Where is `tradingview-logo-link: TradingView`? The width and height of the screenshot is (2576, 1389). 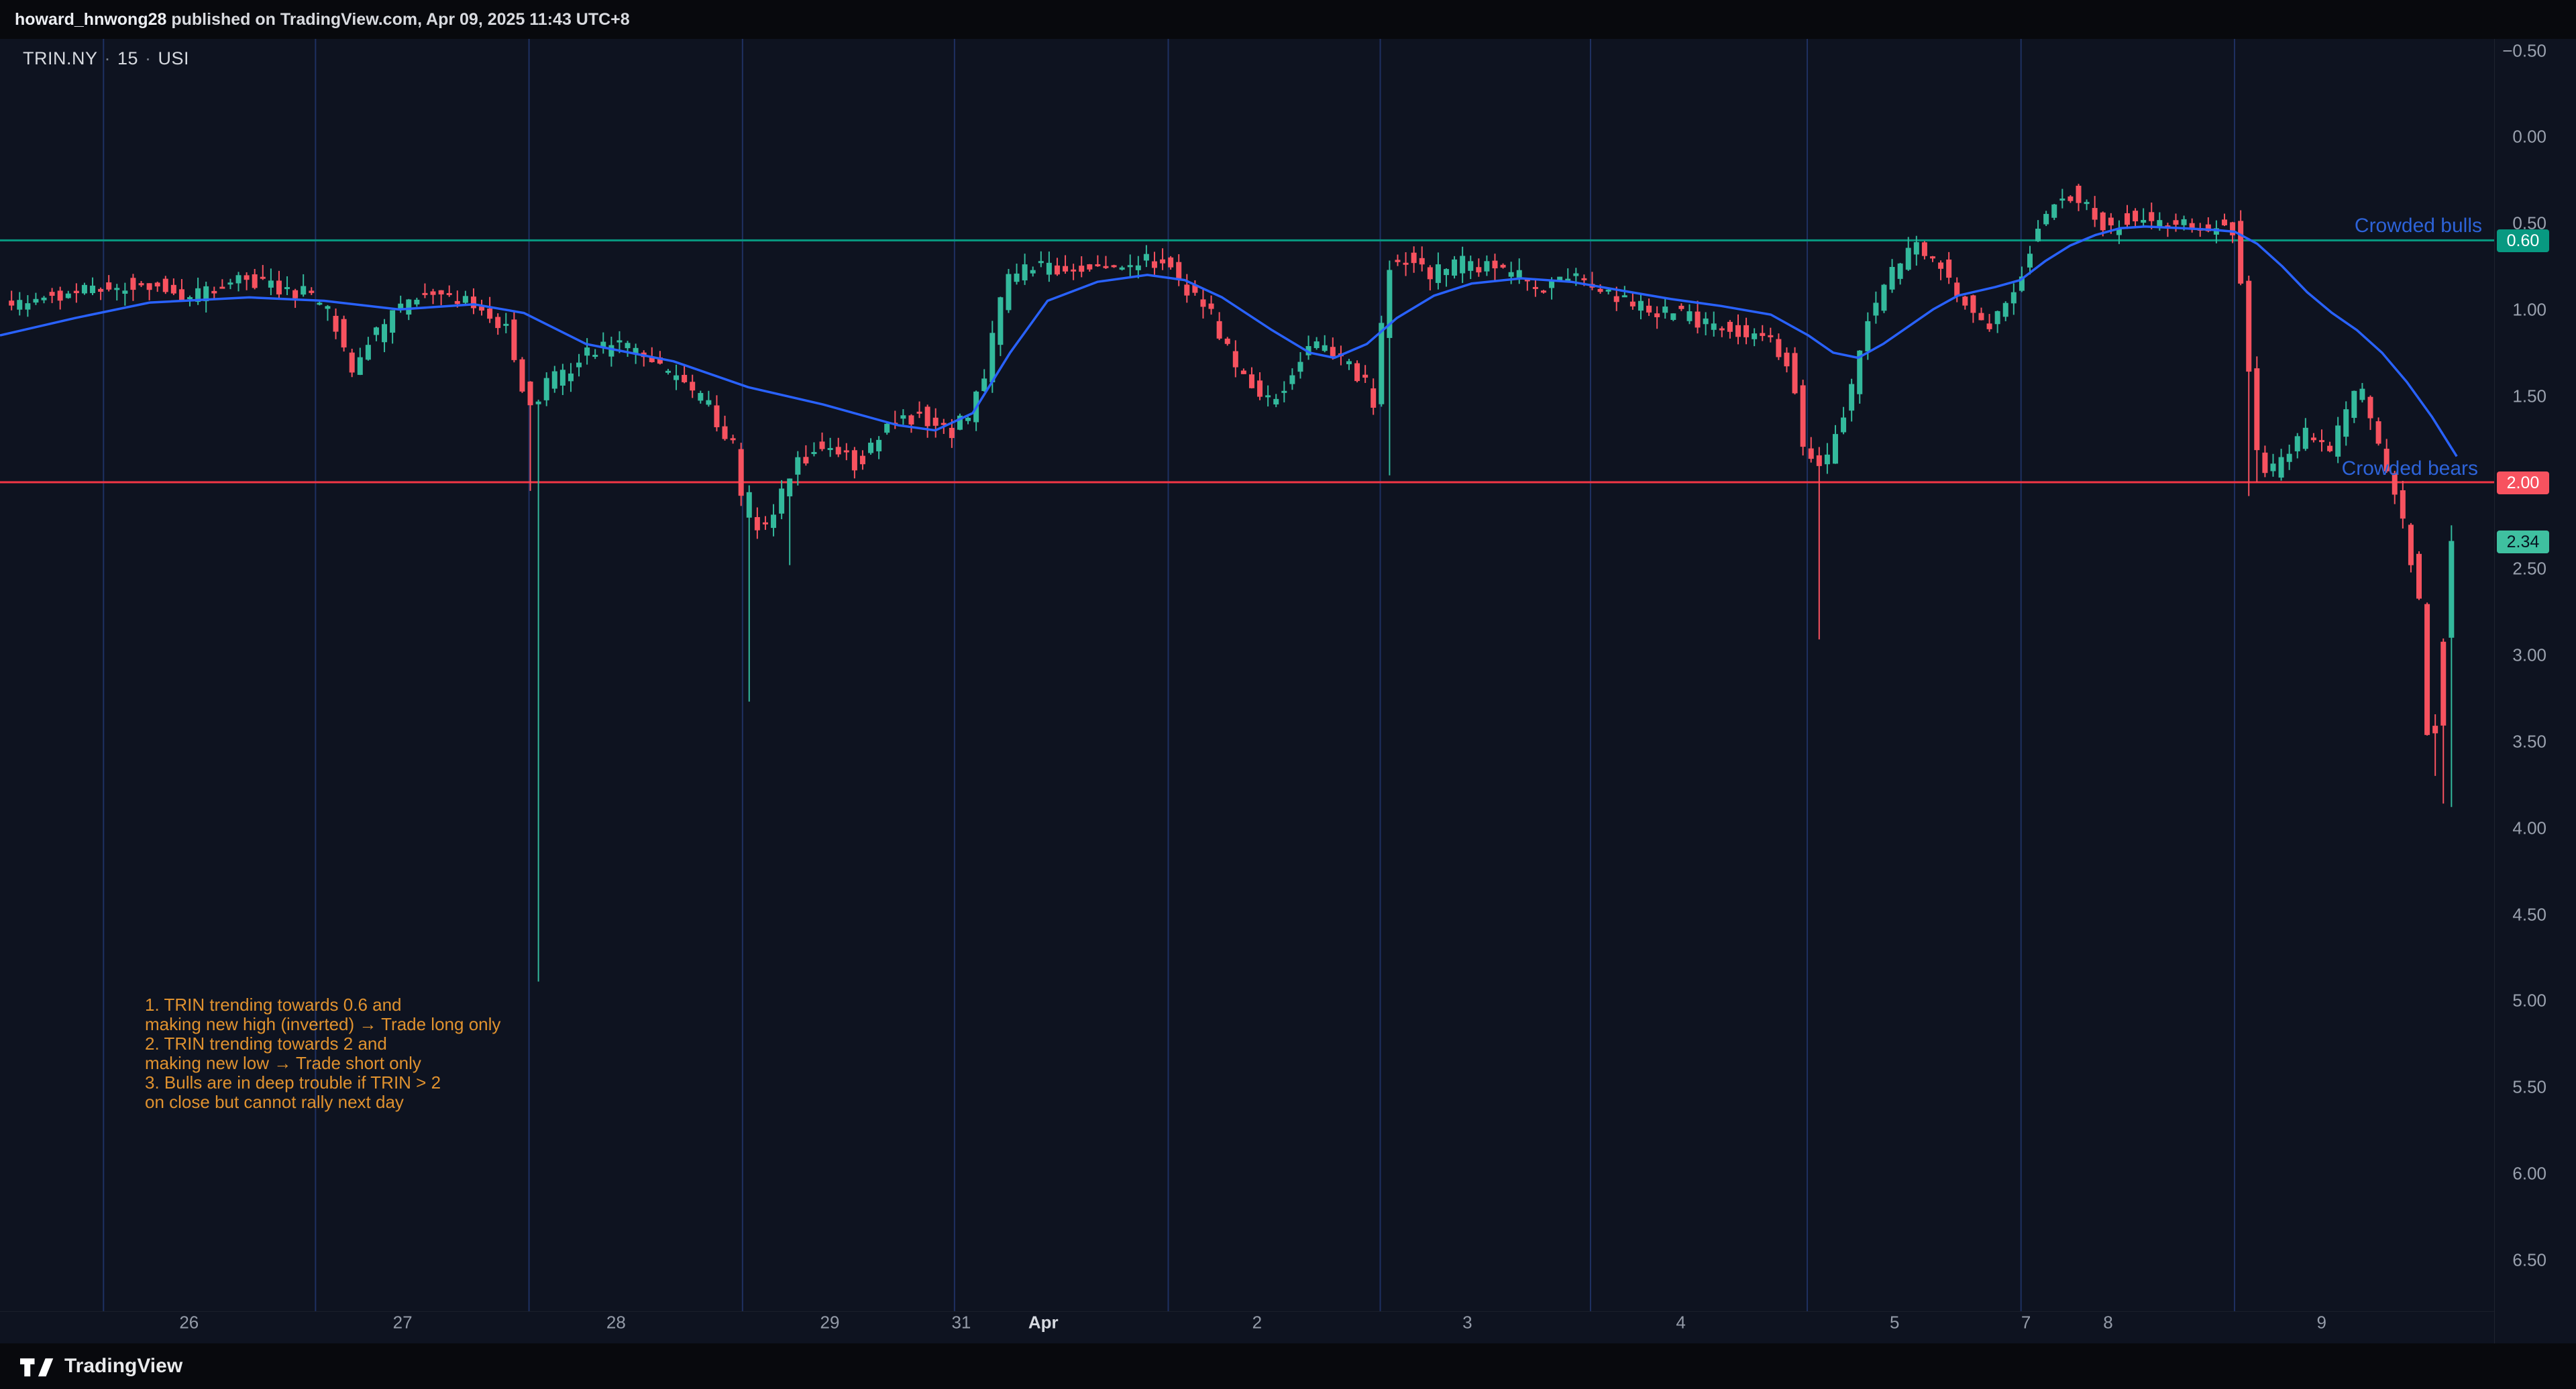 tradingview-logo-link: TradingView is located at coordinates (101, 1367).